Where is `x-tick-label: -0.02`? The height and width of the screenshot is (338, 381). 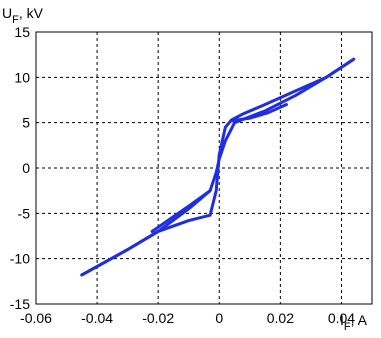
x-tick-label: -0.02 is located at coordinates (158, 318).